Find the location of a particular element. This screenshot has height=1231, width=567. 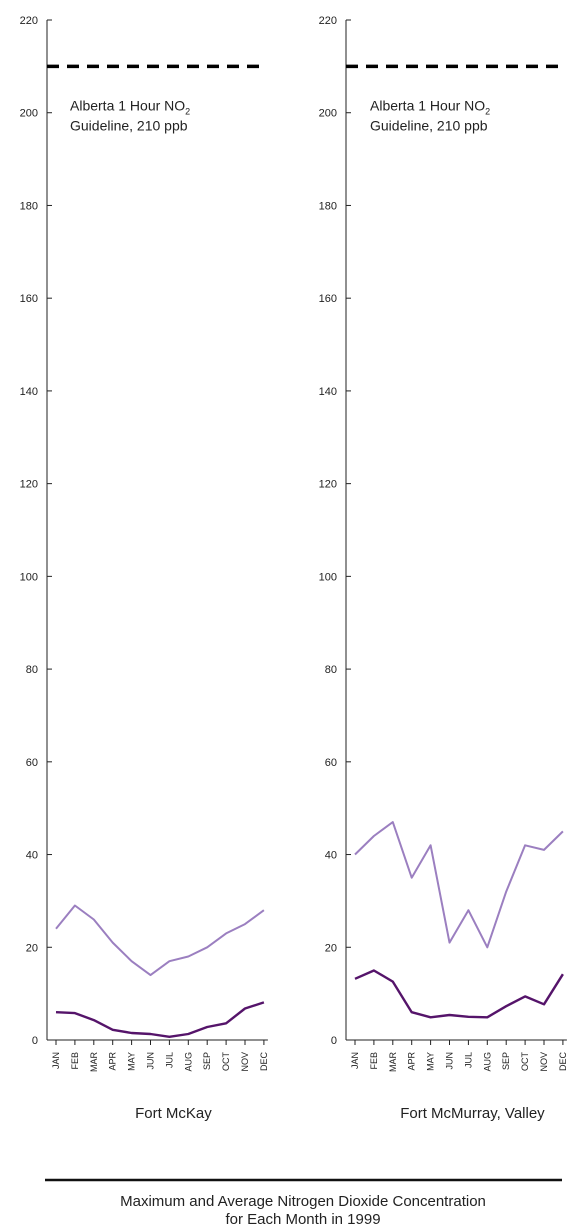

panel-title: Fort McMurray, Valley is located at coordinates (472, 1113).